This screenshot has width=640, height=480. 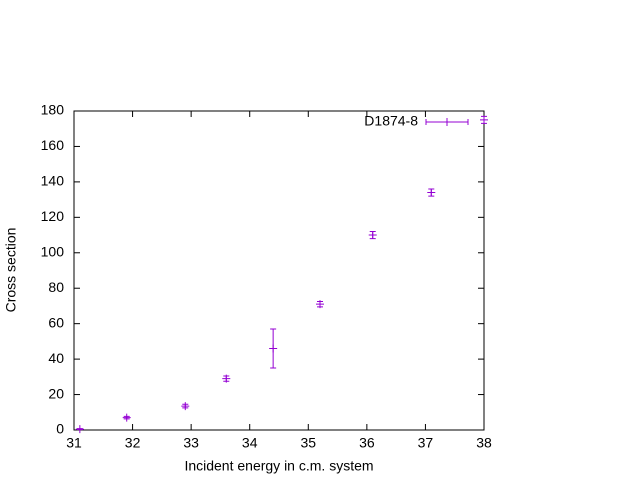 What do you see at coordinates (391, 121) in the screenshot?
I see `legend-label: D1874-8` at bounding box center [391, 121].